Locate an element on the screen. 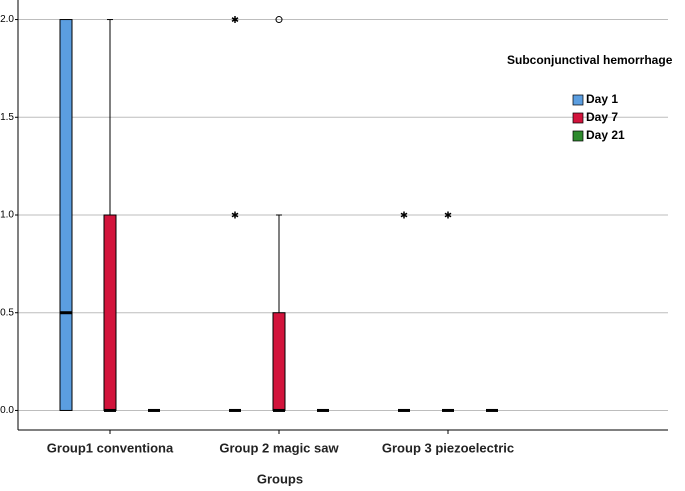 Image resolution: width=685 pixels, height=491 pixels. legend-label: Day 21 is located at coordinates (605, 135).